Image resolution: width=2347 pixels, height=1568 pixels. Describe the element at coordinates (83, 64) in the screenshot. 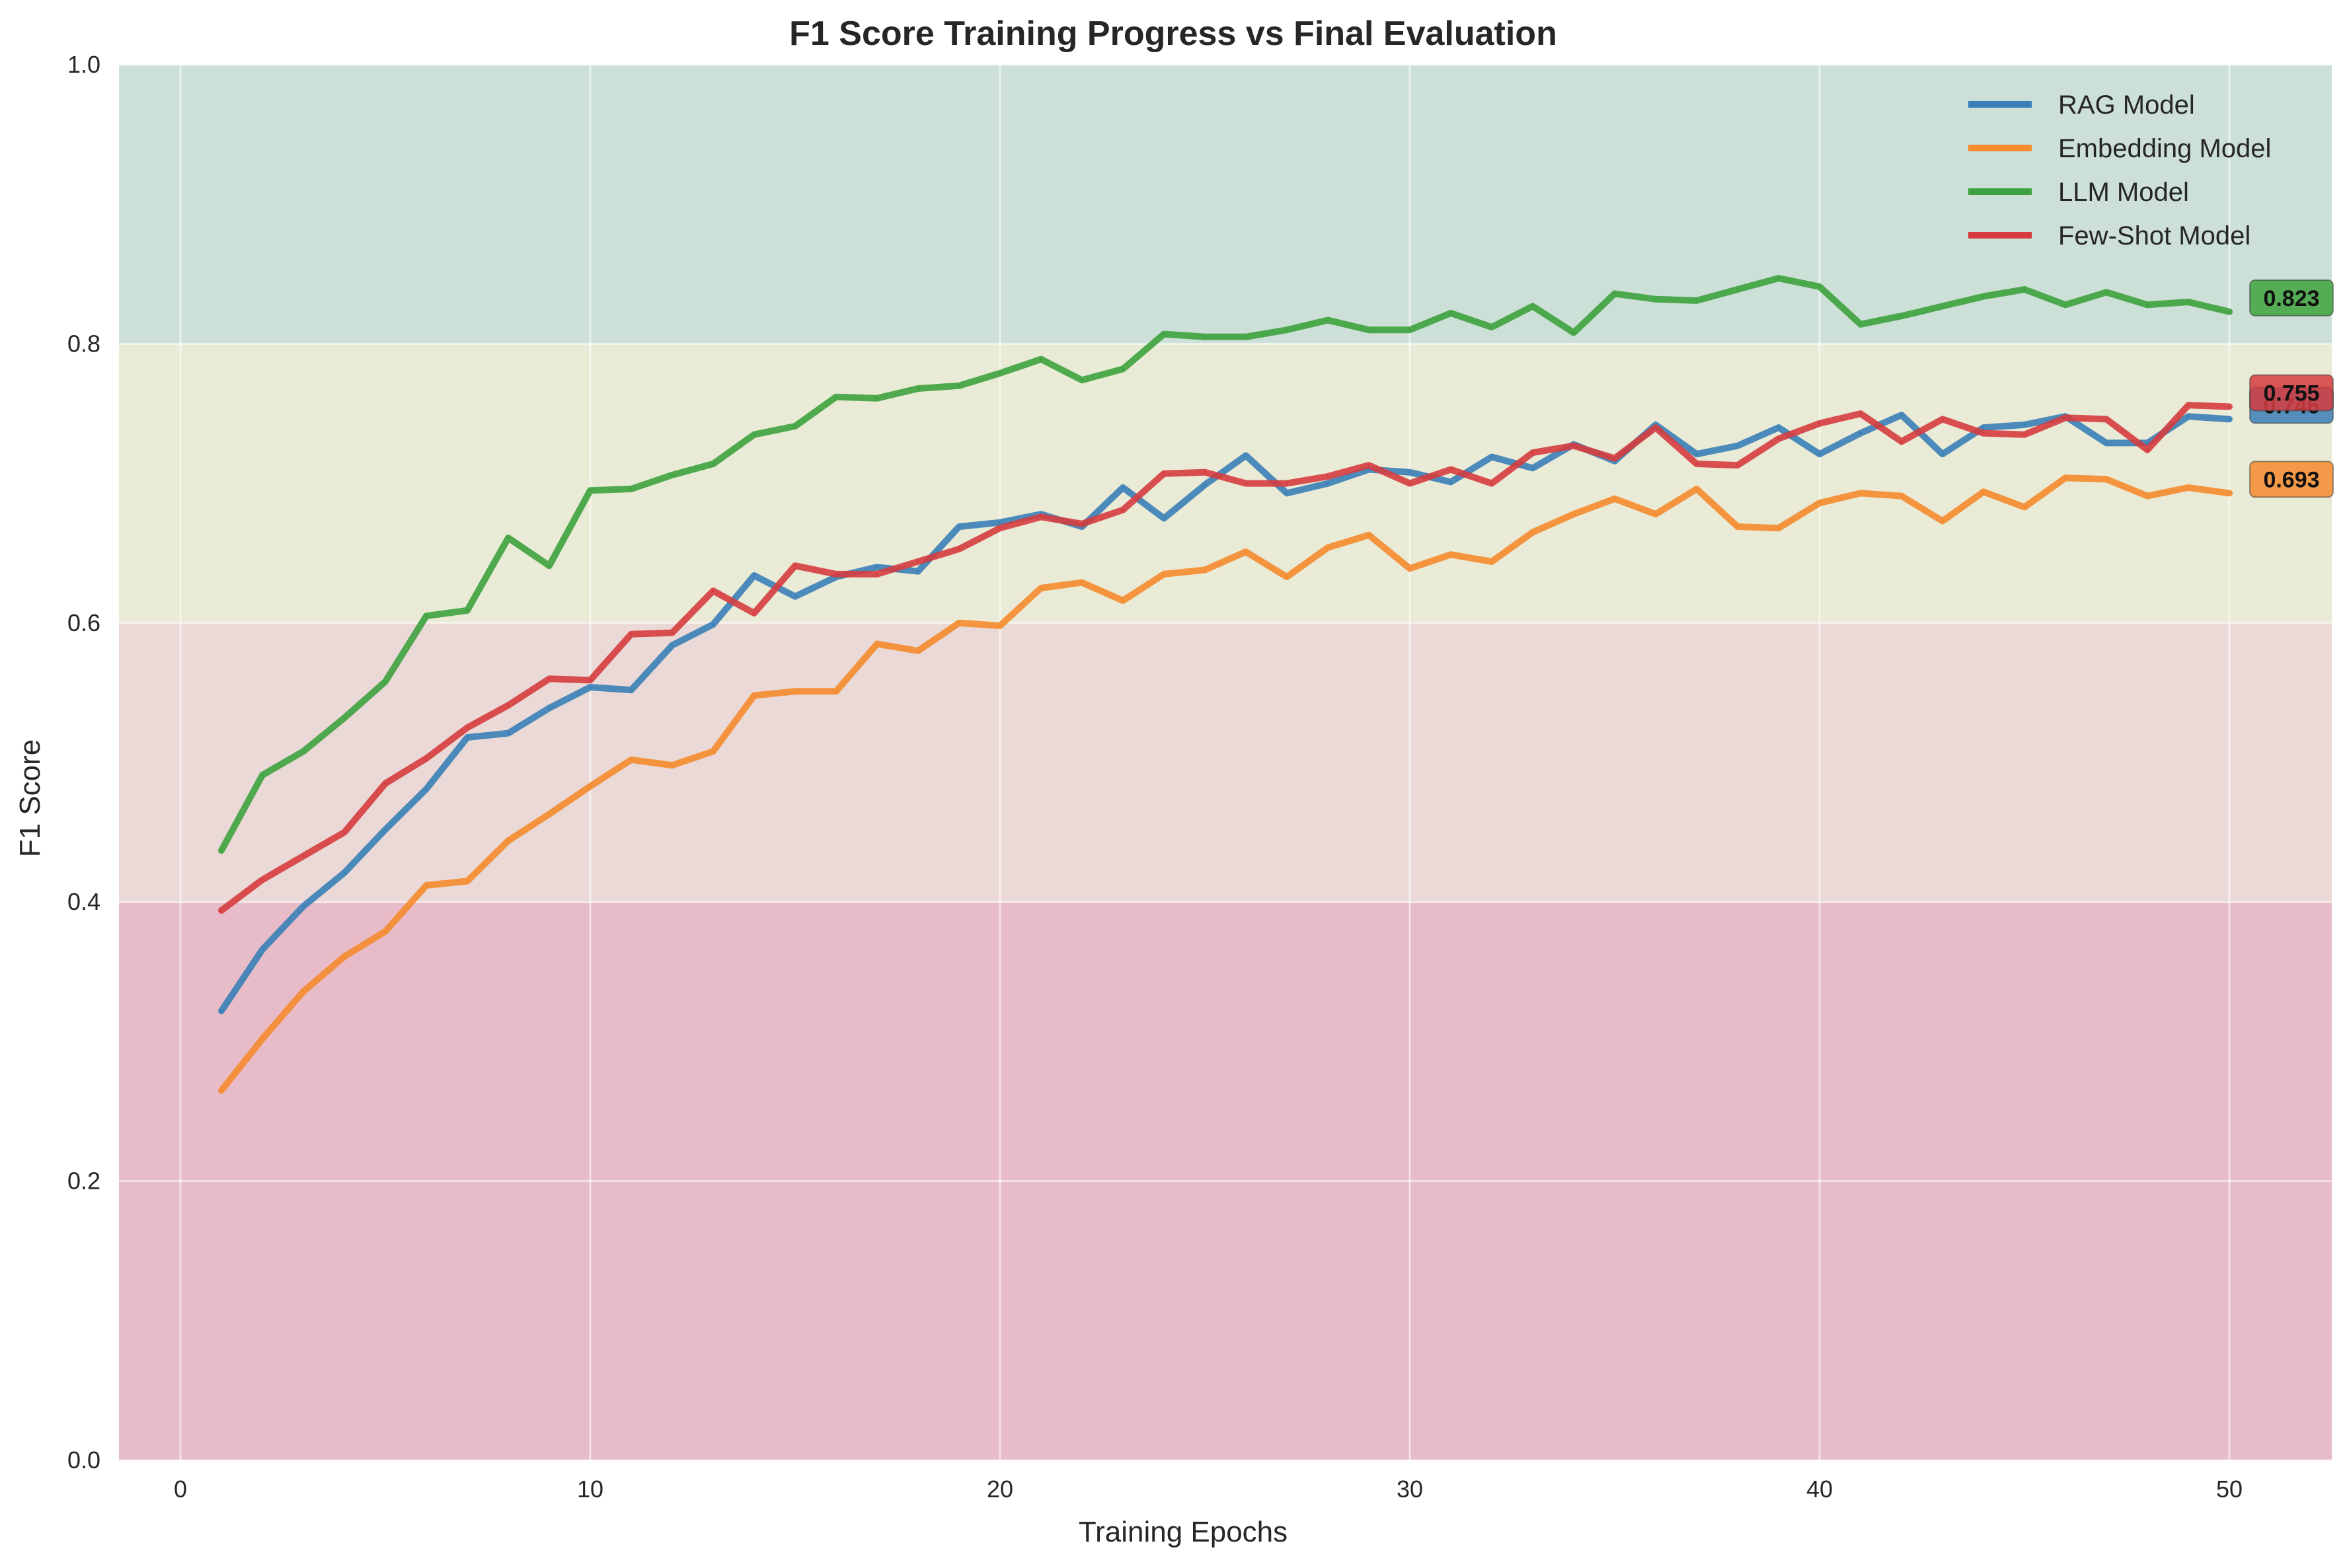

I see `y-tick-label-5: 1.0` at that location.